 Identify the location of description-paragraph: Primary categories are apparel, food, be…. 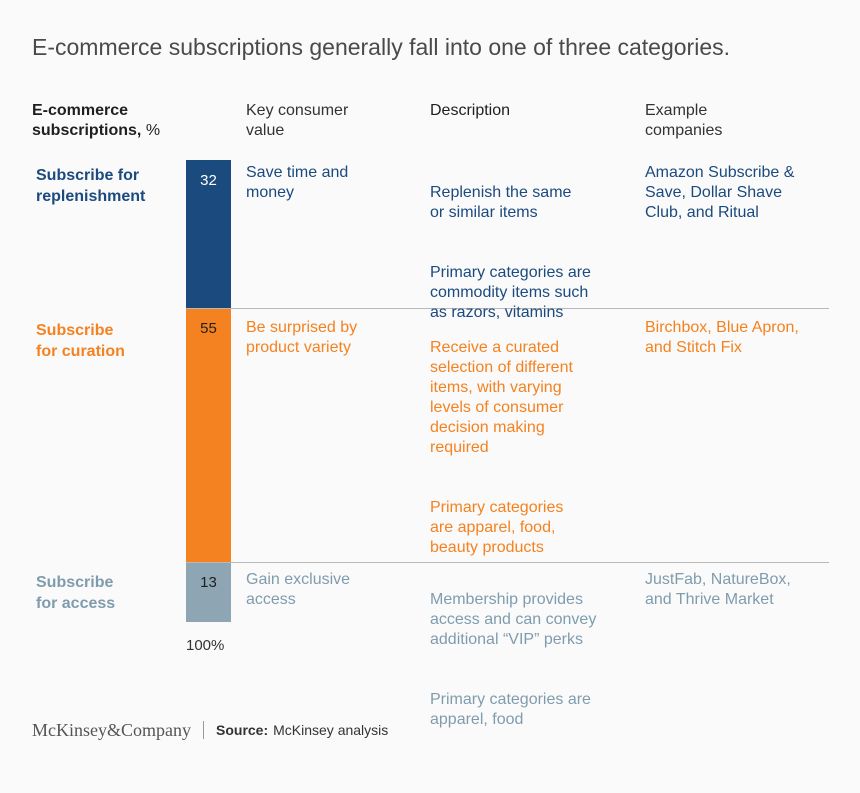
(497, 527).